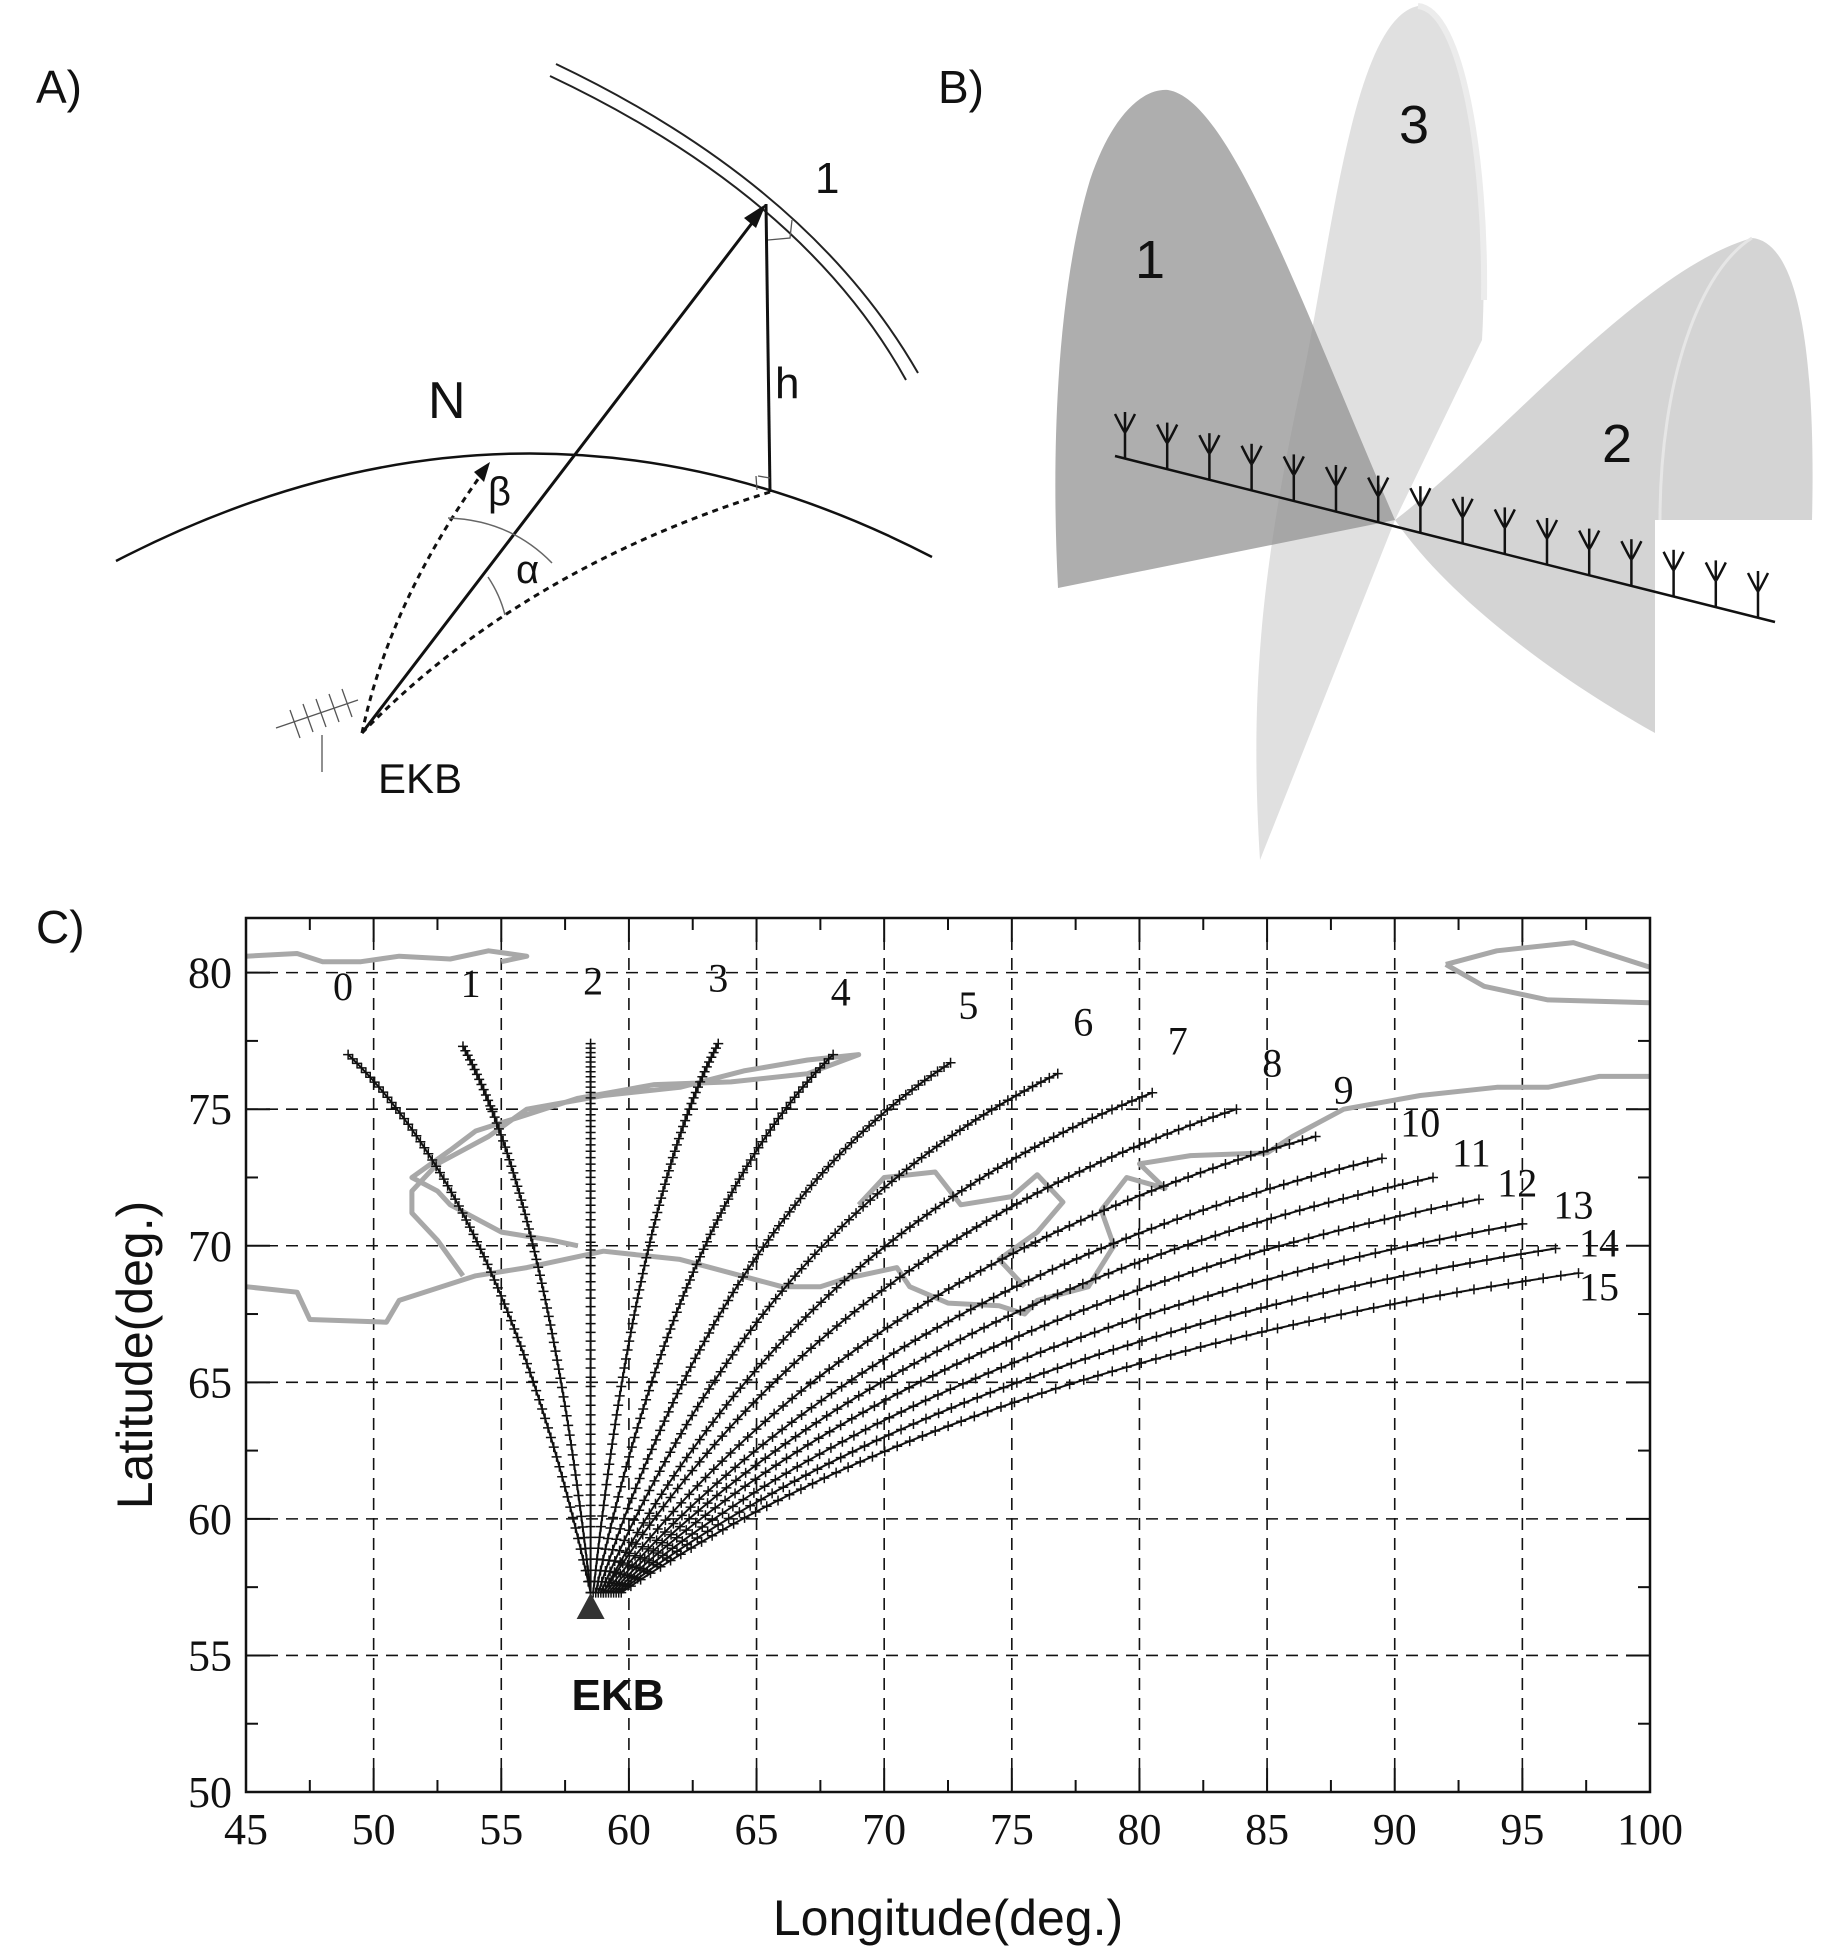 Image resolution: width=1848 pixels, height=1948 pixels. I want to click on x-axis-title: Longitude(deg.), so click(948, 1918).